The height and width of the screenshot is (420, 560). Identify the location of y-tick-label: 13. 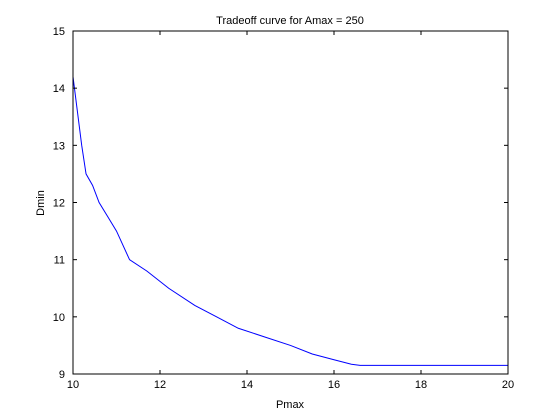
(59, 146).